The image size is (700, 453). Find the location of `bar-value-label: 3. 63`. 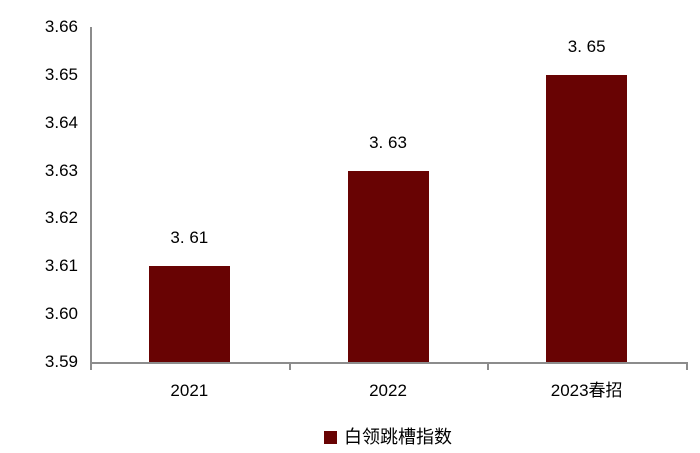

bar-value-label: 3. 63 is located at coordinates (388, 142).